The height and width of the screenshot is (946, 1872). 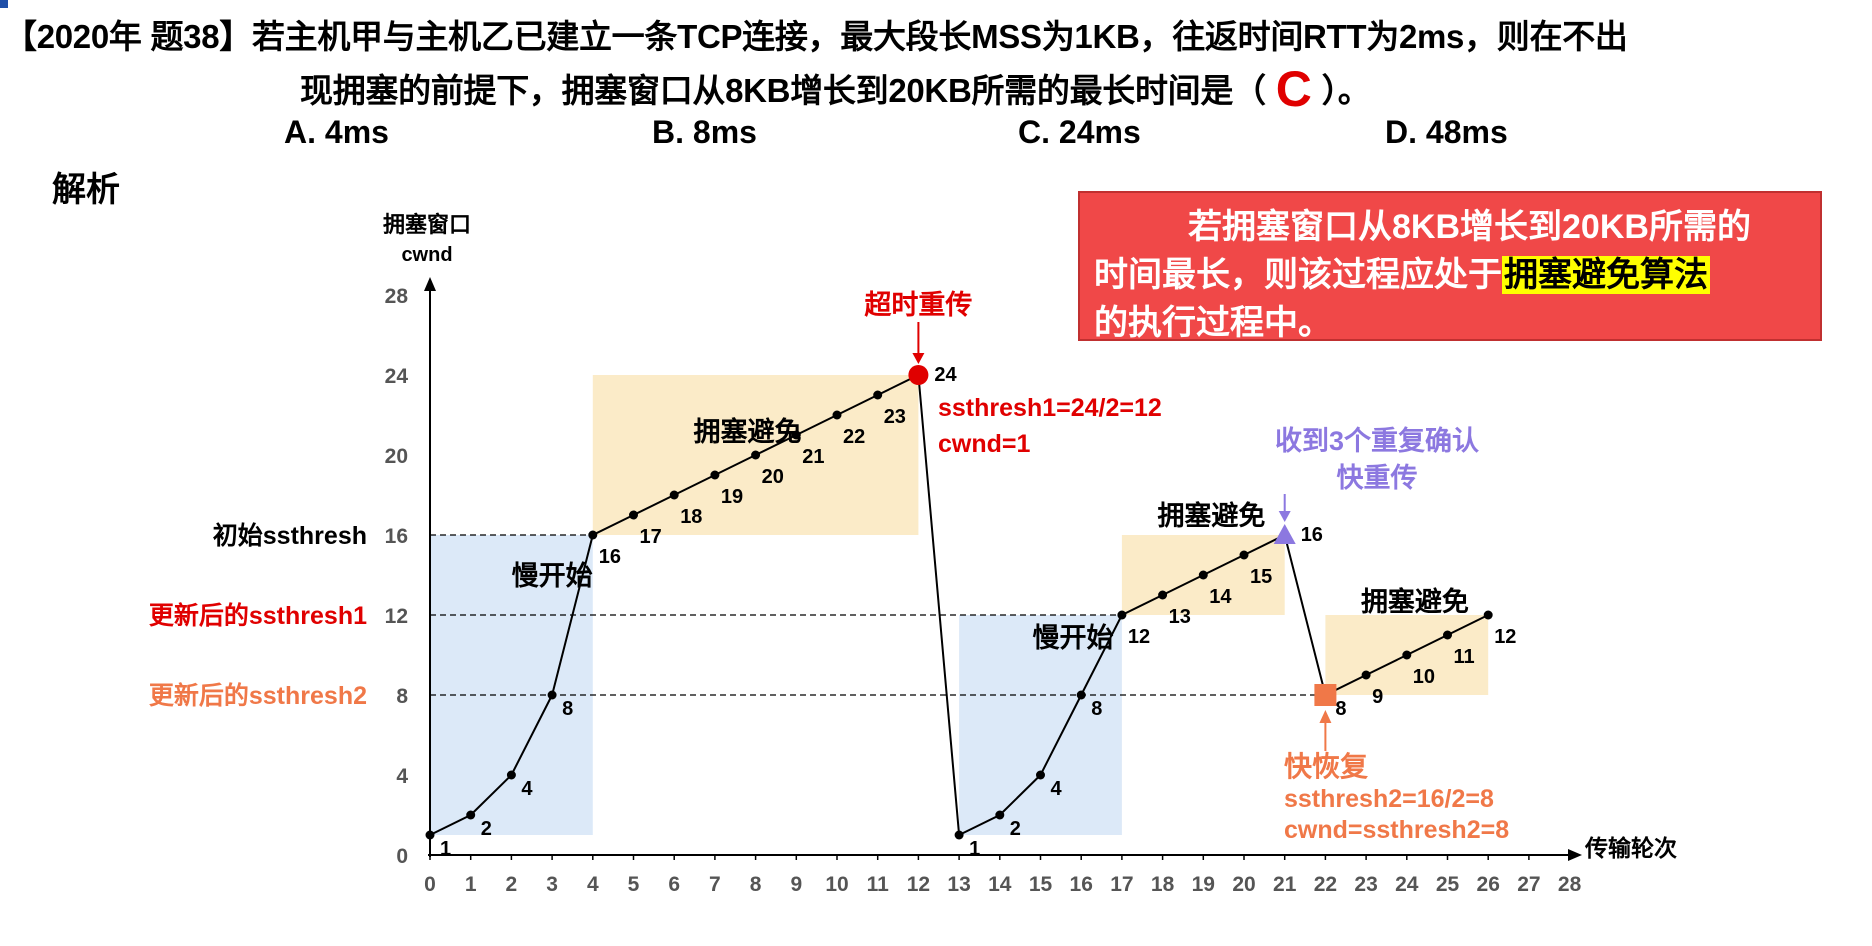 I want to click on triple-ack-point, so click(x=1284, y=534).